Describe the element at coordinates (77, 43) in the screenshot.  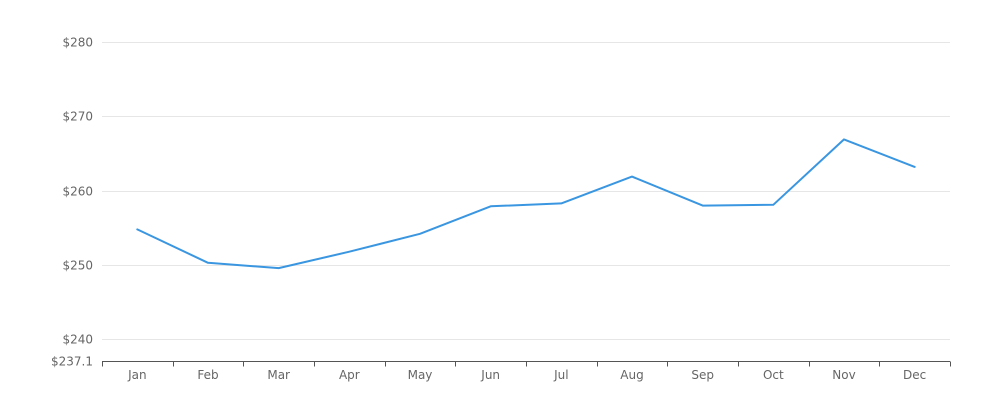
I see `y-tick-label: $280` at that location.